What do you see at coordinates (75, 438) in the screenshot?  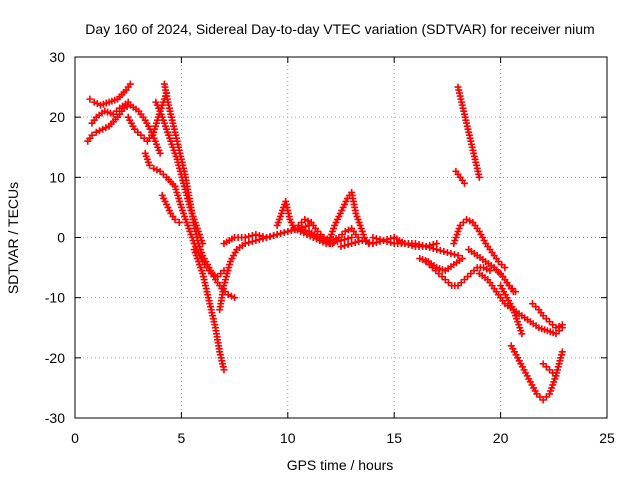 I see `x-tick-label: 0` at bounding box center [75, 438].